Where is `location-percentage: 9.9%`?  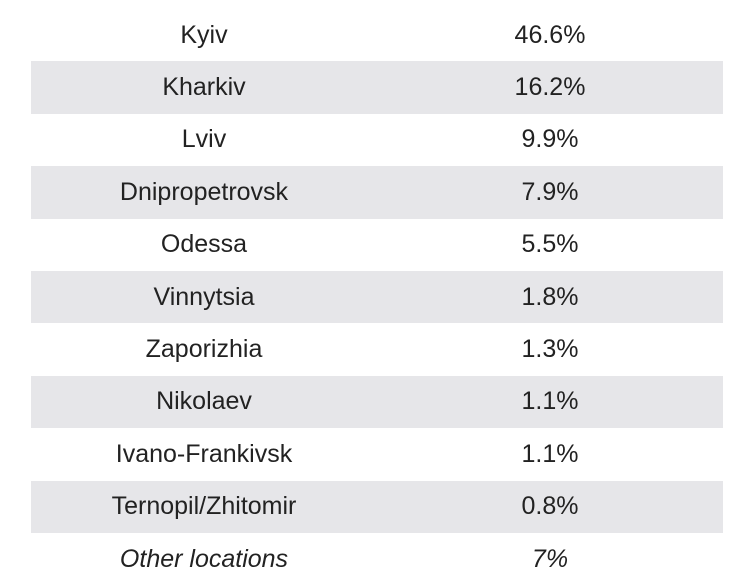
location-percentage: 9.9% is located at coordinates (550, 139).